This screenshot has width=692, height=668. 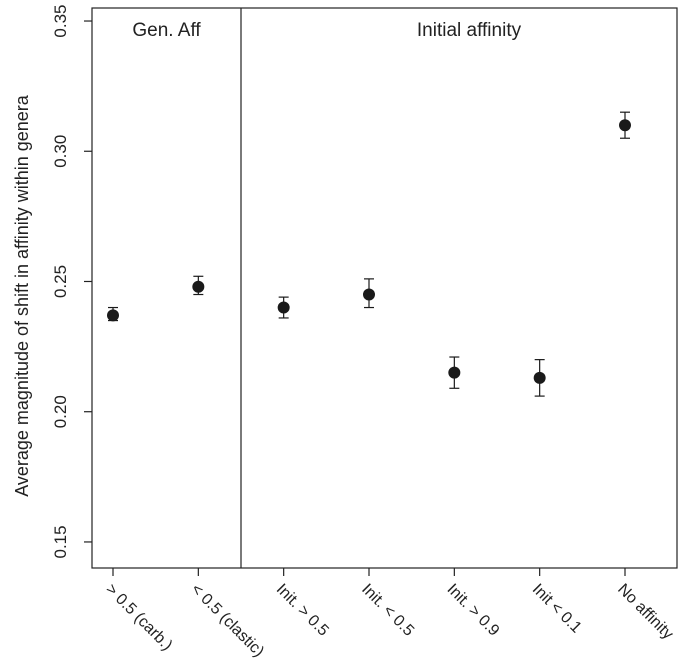 What do you see at coordinates (71, 281) in the screenshot?
I see `y-axis: 0.15 0.20 0.25 0.30 0.35` at bounding box center [71, 281].